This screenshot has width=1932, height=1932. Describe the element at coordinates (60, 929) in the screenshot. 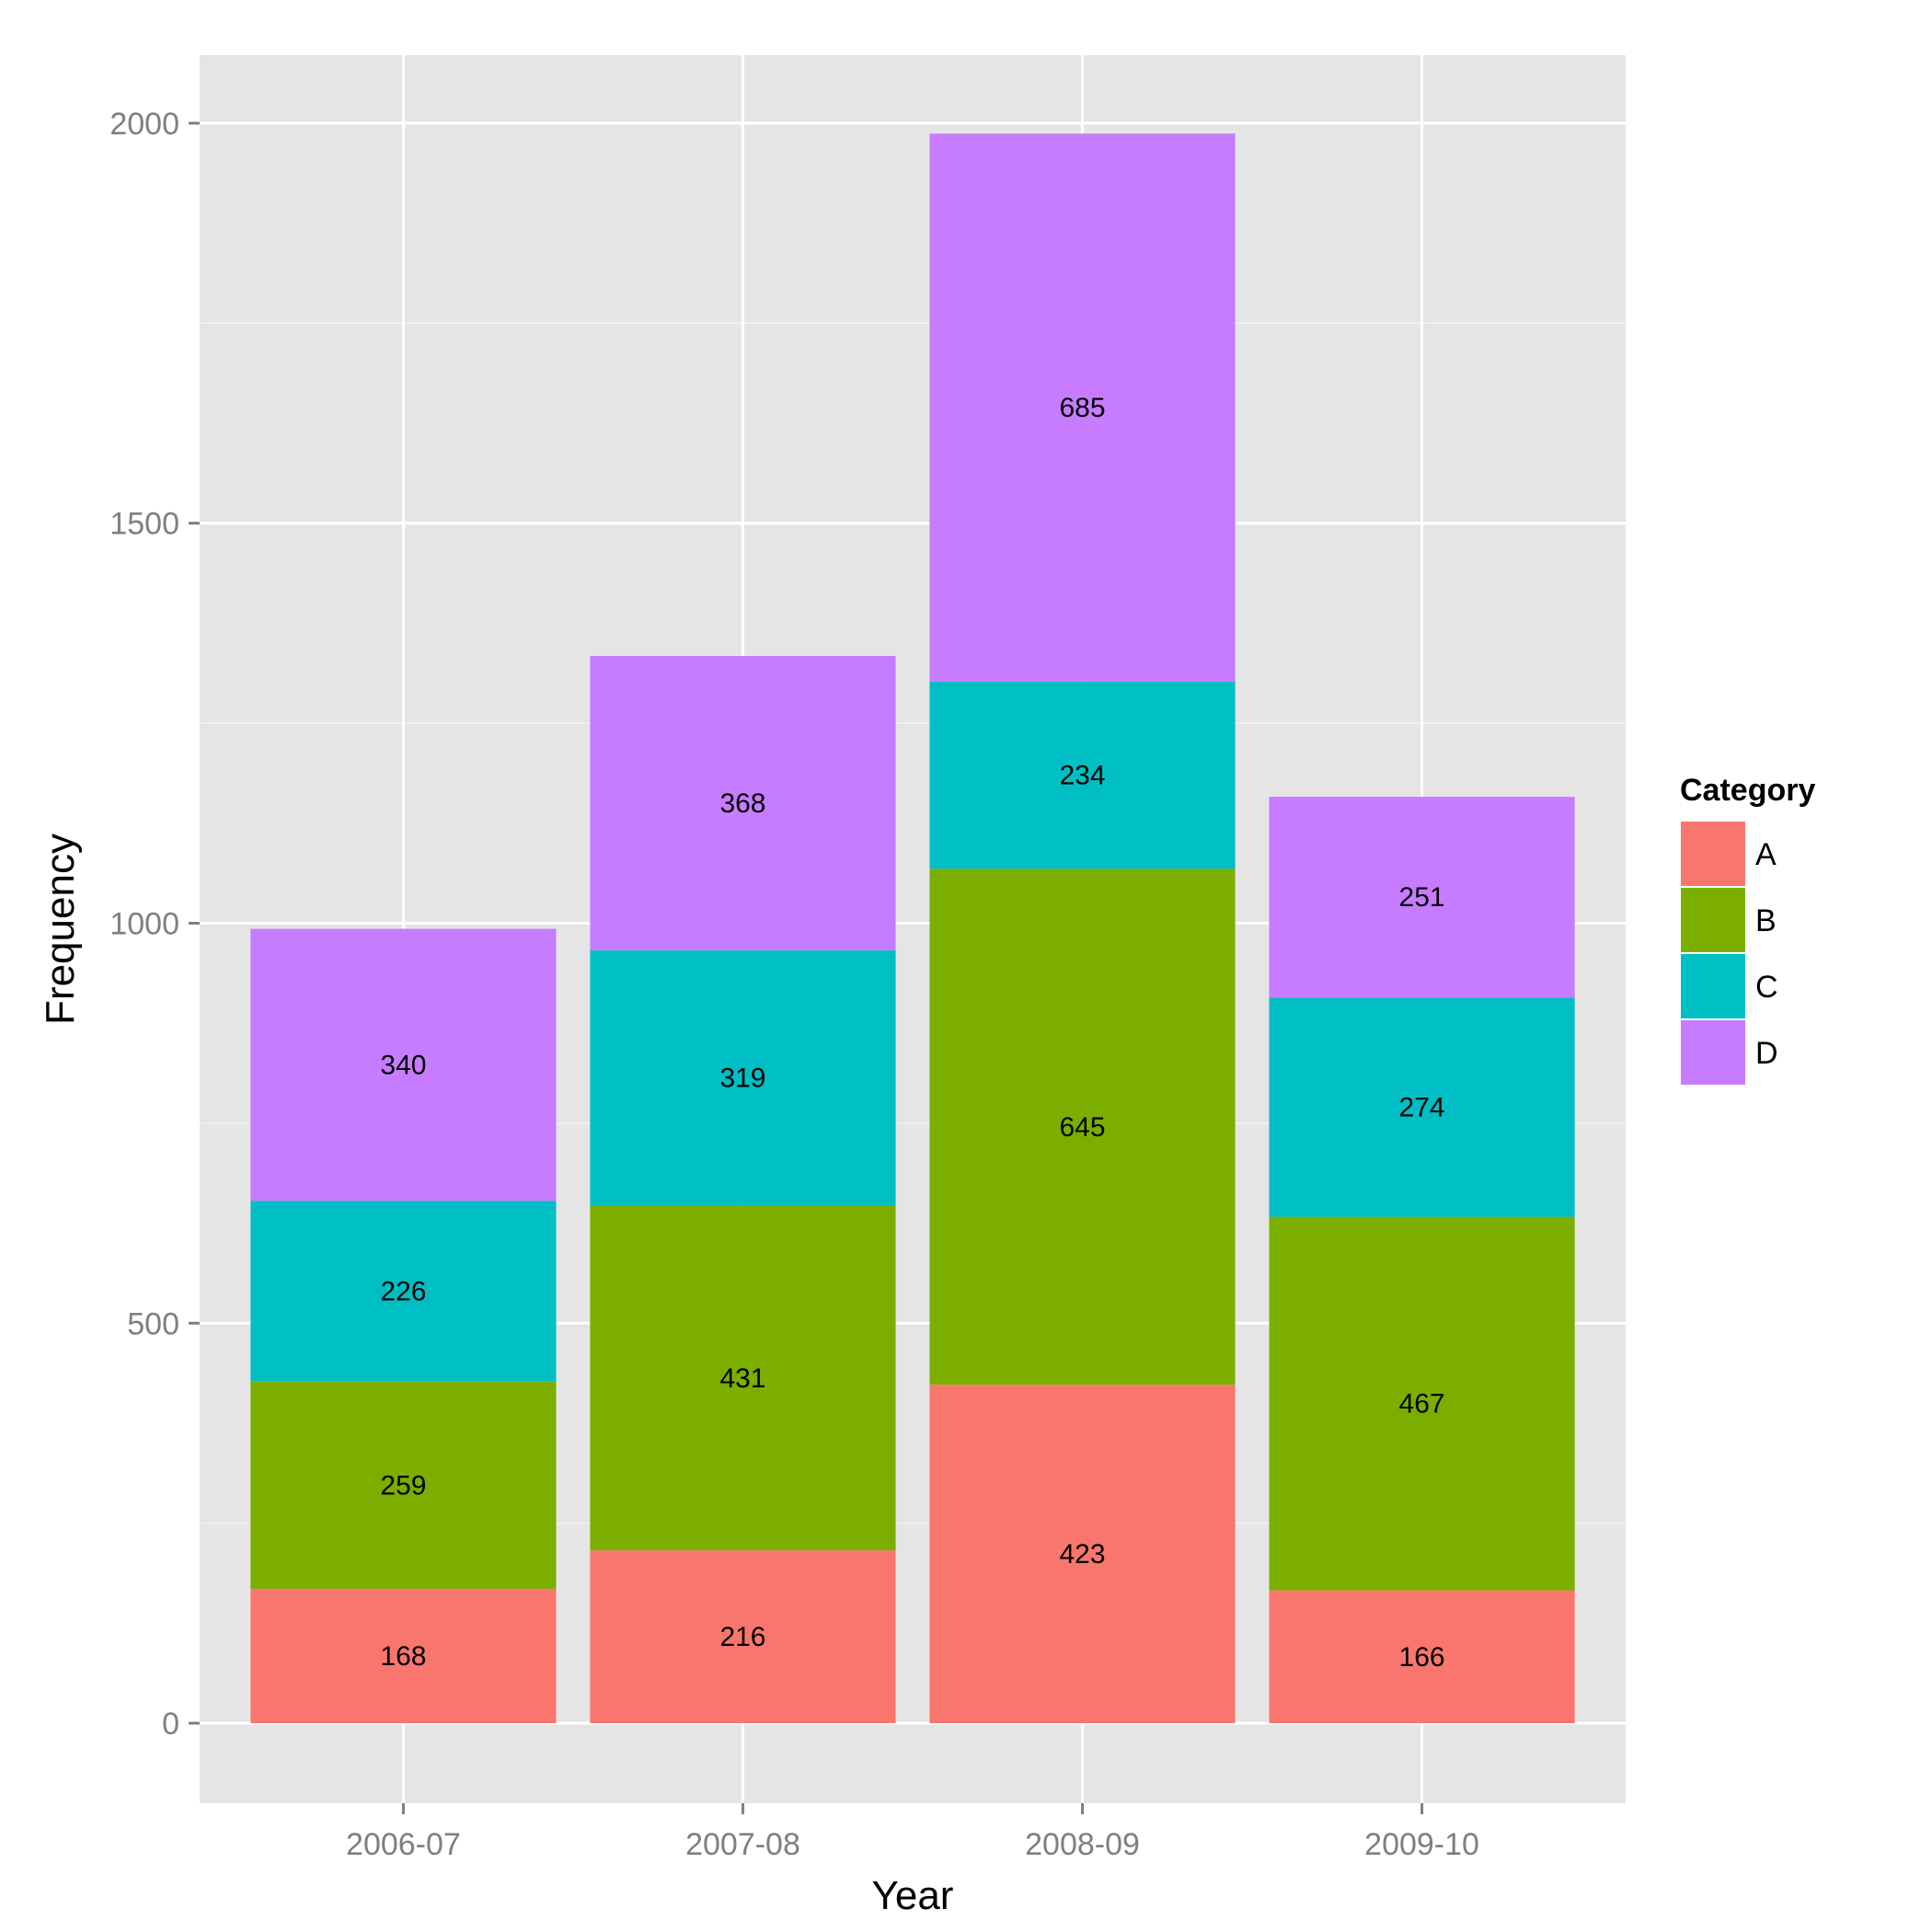

I see `y-axis-title: Frequency` at that location.